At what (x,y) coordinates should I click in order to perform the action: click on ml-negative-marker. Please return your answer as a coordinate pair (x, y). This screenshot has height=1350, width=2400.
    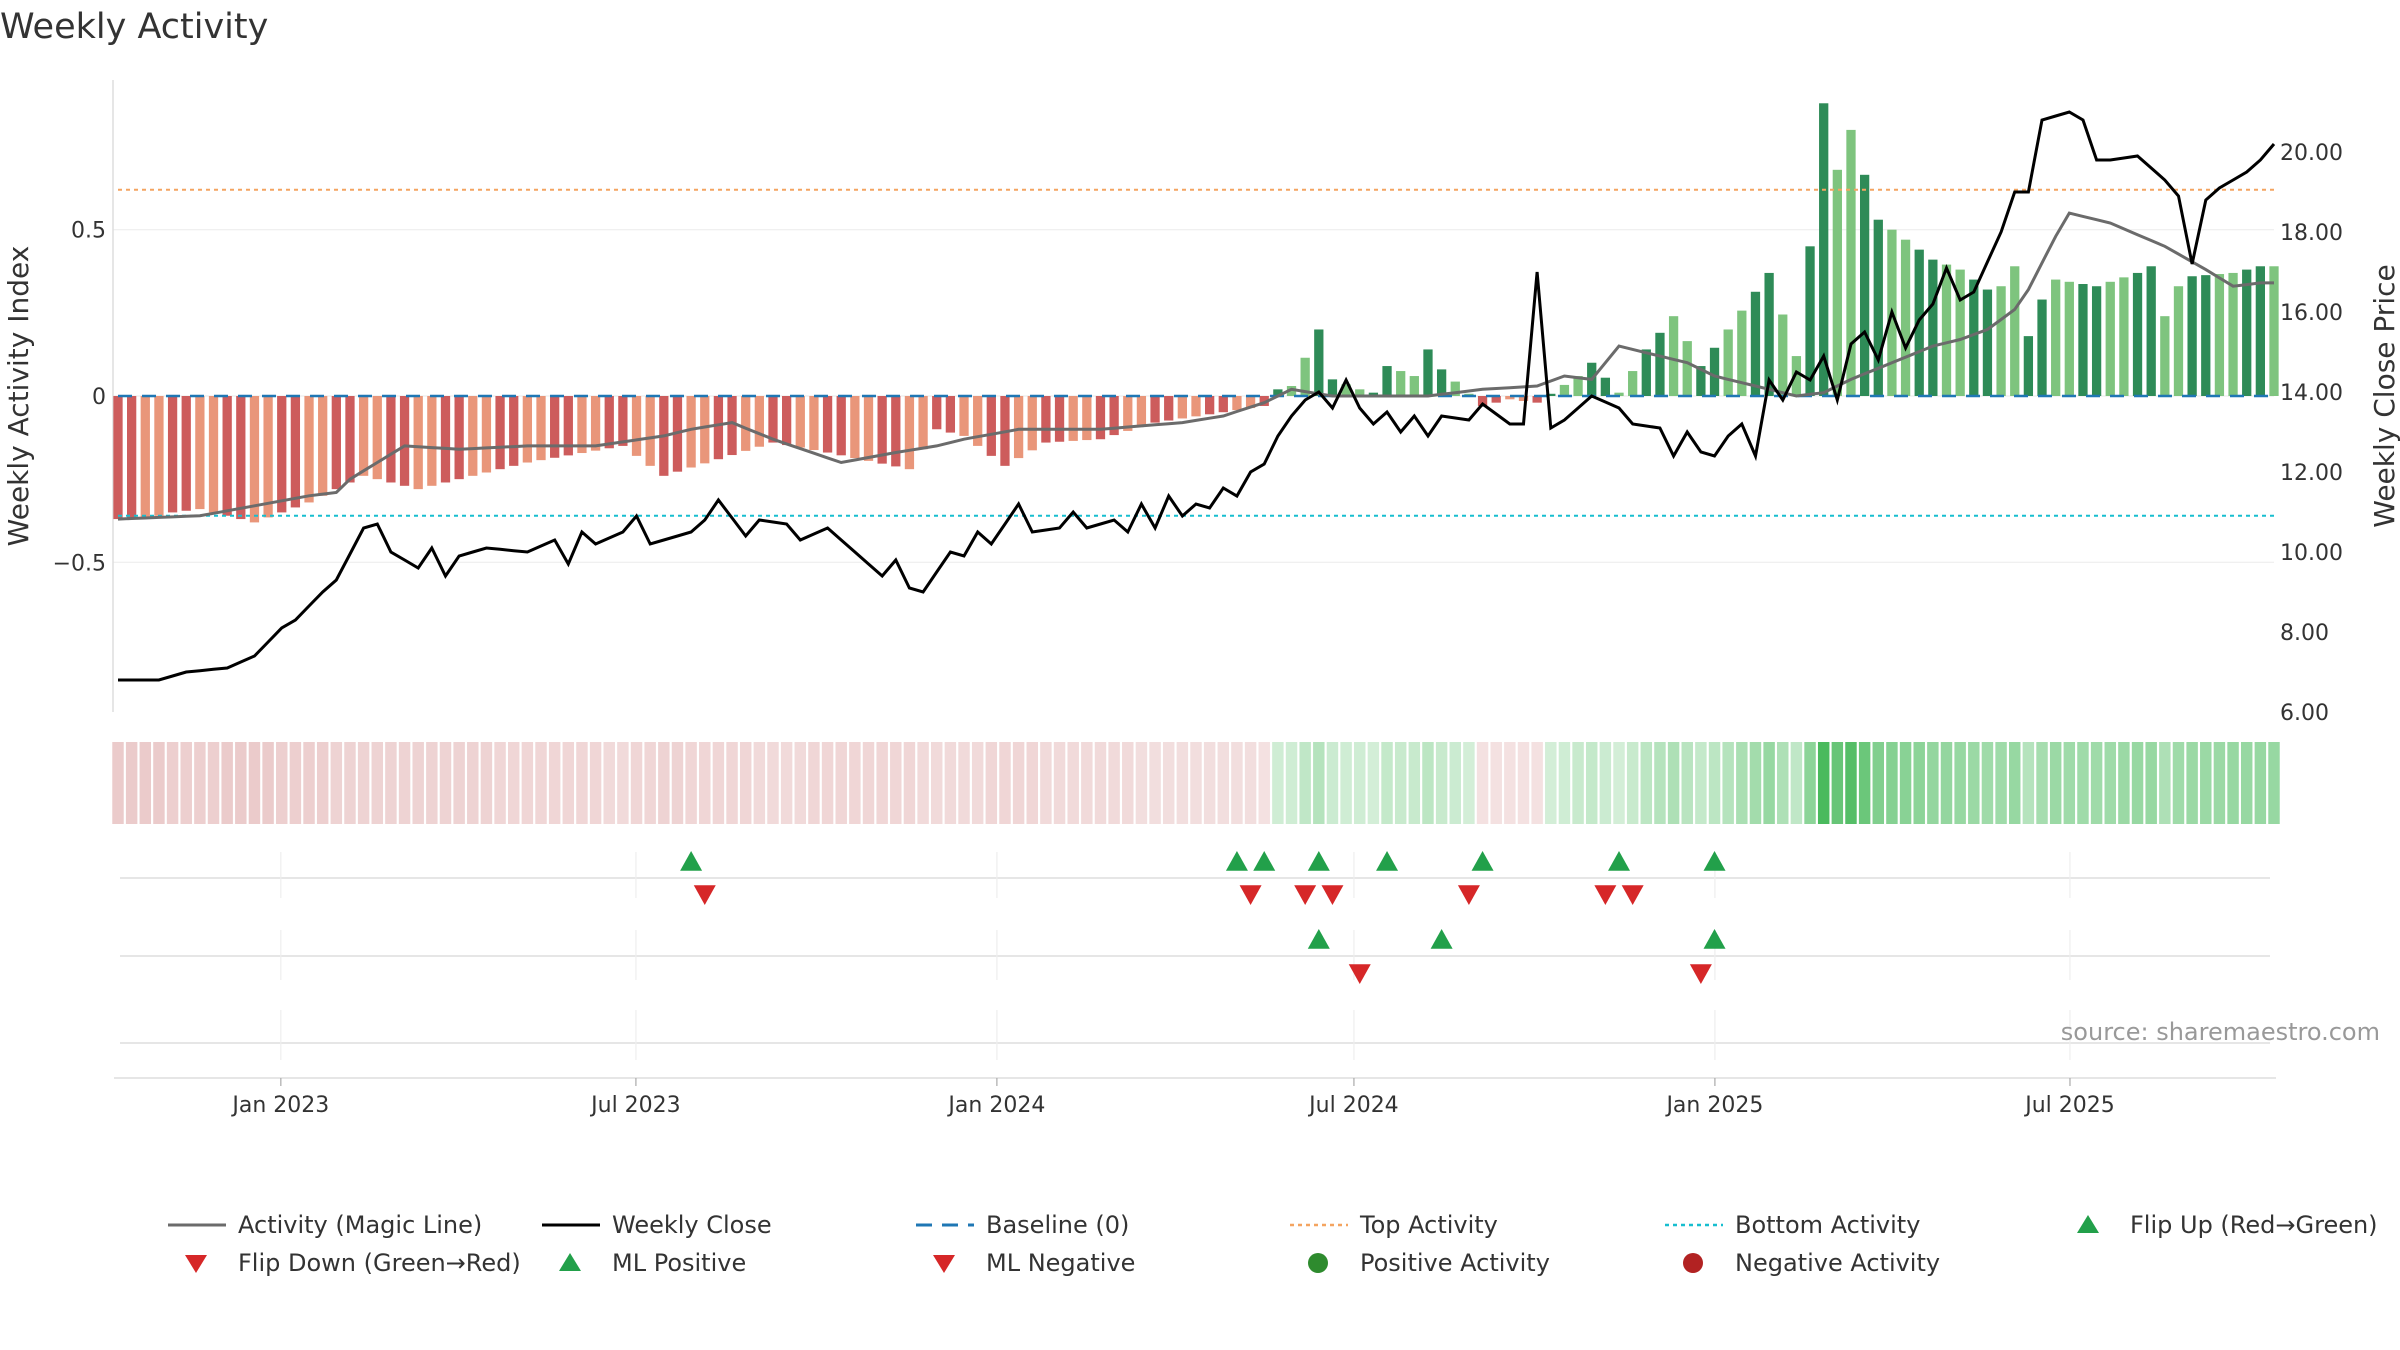
    Looking at the image, I should click on (1359, 974).